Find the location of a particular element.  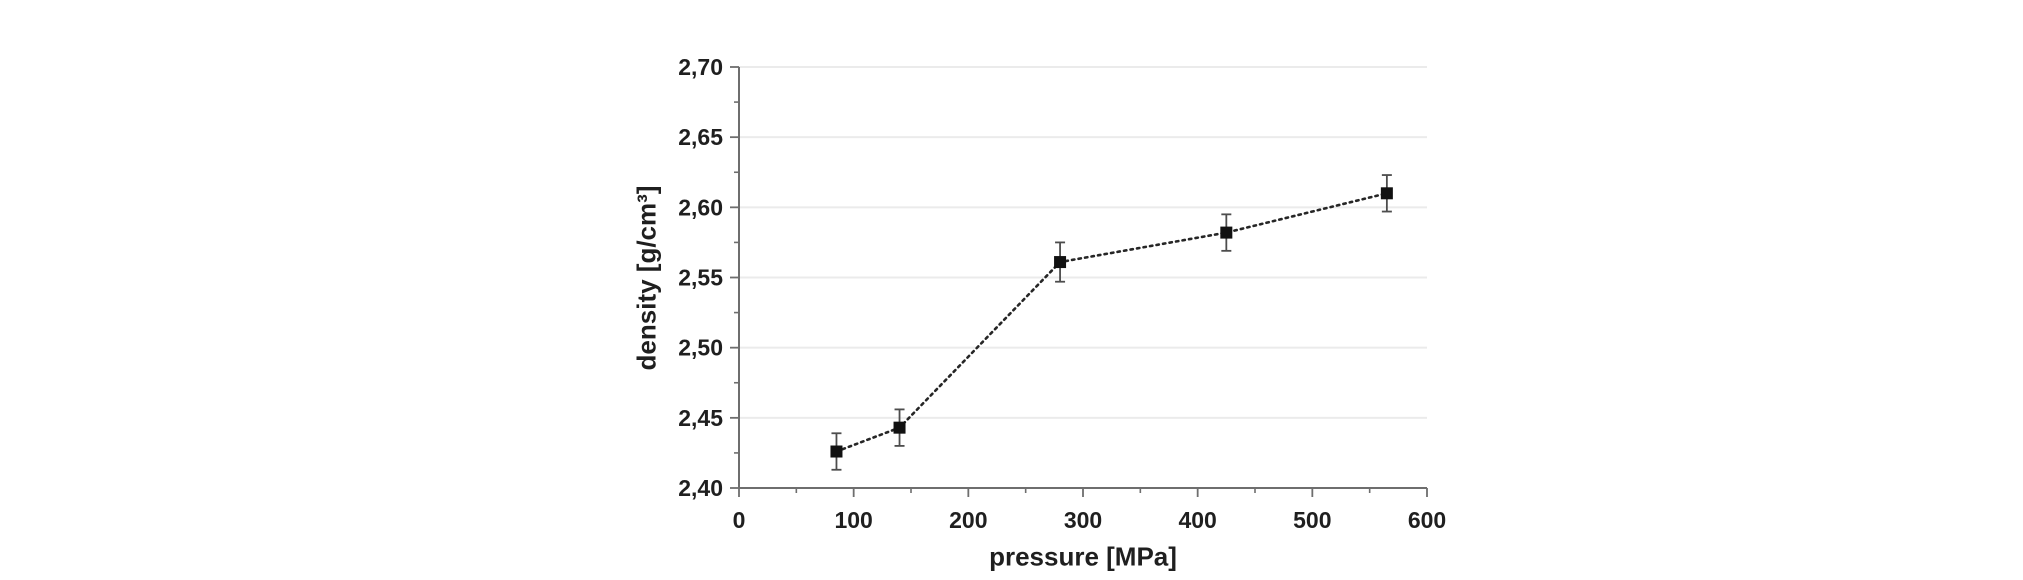

x-axis-title: pressure [MPa] is located at coordinates (1083, 556).